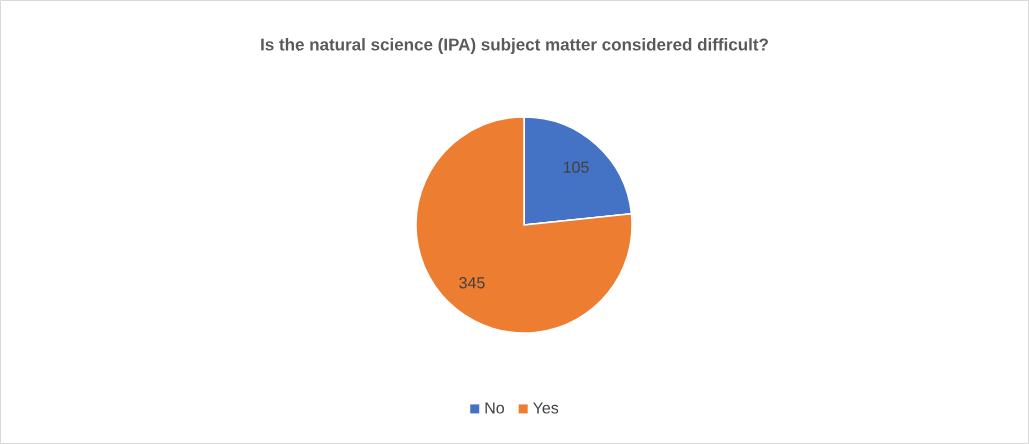 The image size is (1029, 444). I want to click on legend-label: Yes, so click(546, 408).